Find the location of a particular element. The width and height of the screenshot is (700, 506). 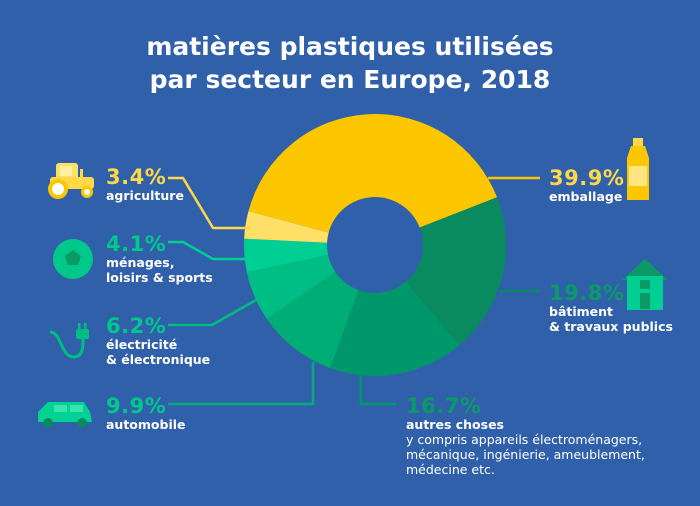

name-menages-1: ménages, is located at coordinates (140, 262).